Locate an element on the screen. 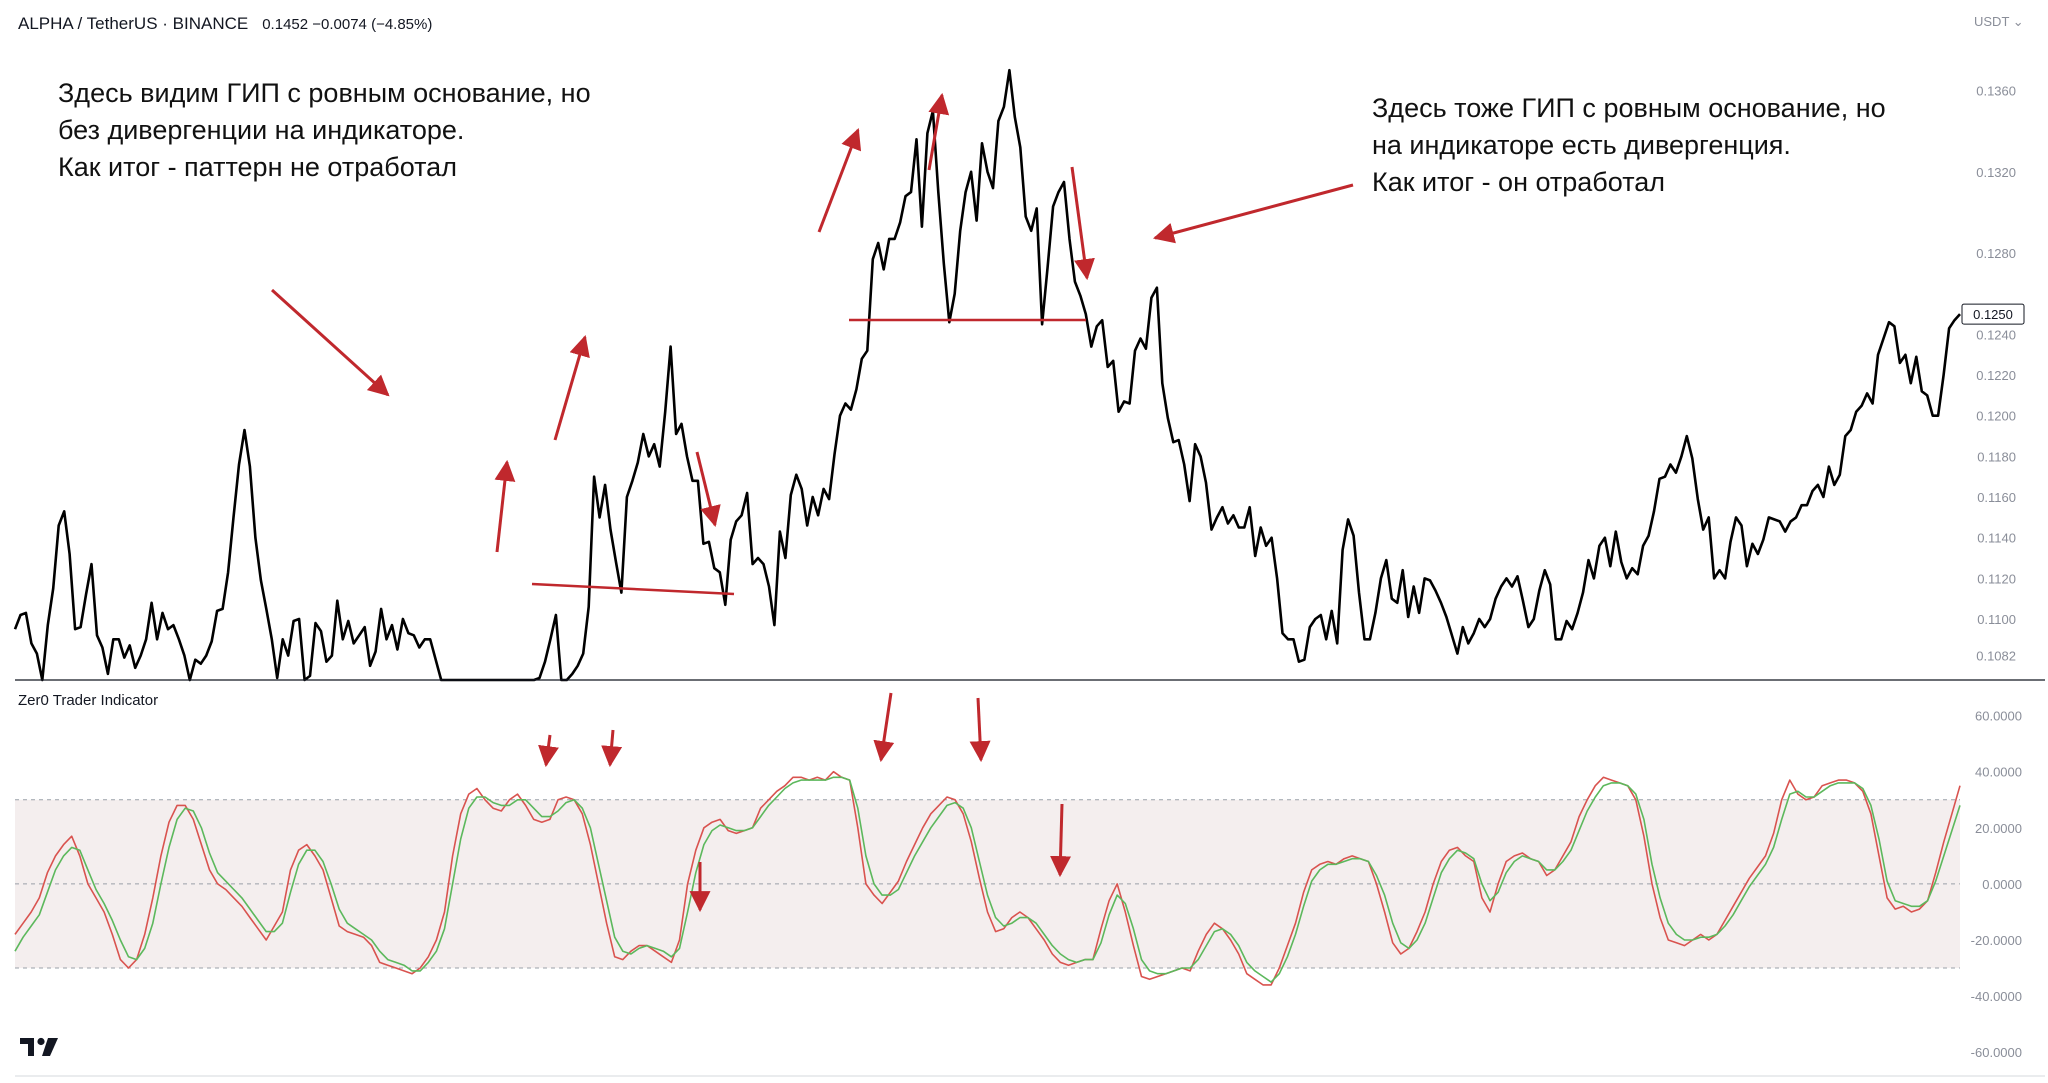 The image size is (2048, 1083). indicator-tick-label: 0.0000 is located at coordinates (2002, 884).